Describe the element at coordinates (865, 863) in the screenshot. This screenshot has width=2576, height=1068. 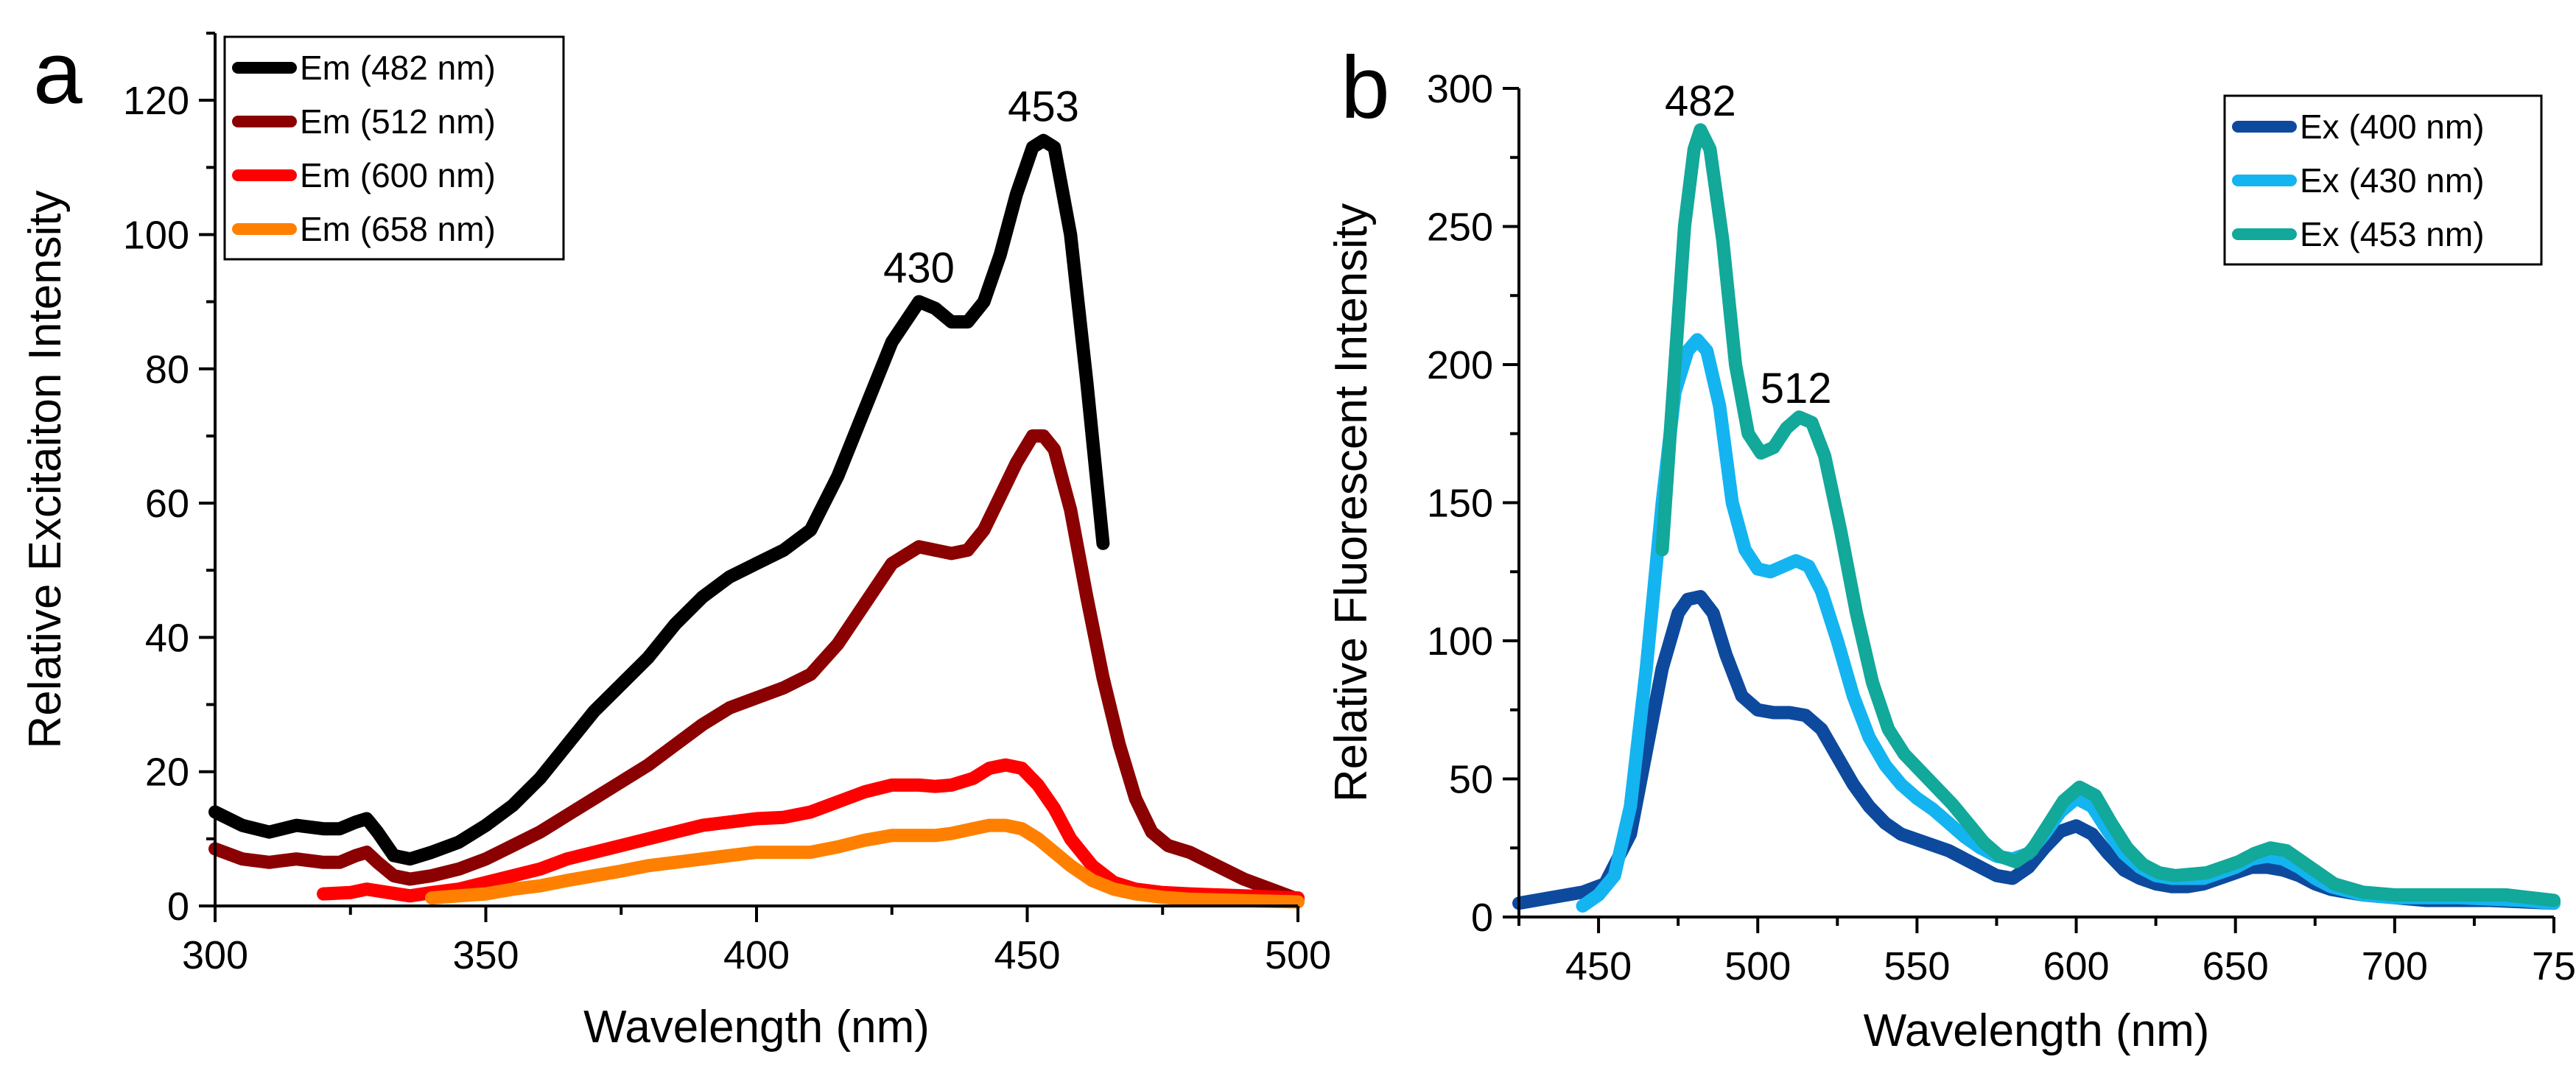
I see `series-line-em-658-nm` at that location.